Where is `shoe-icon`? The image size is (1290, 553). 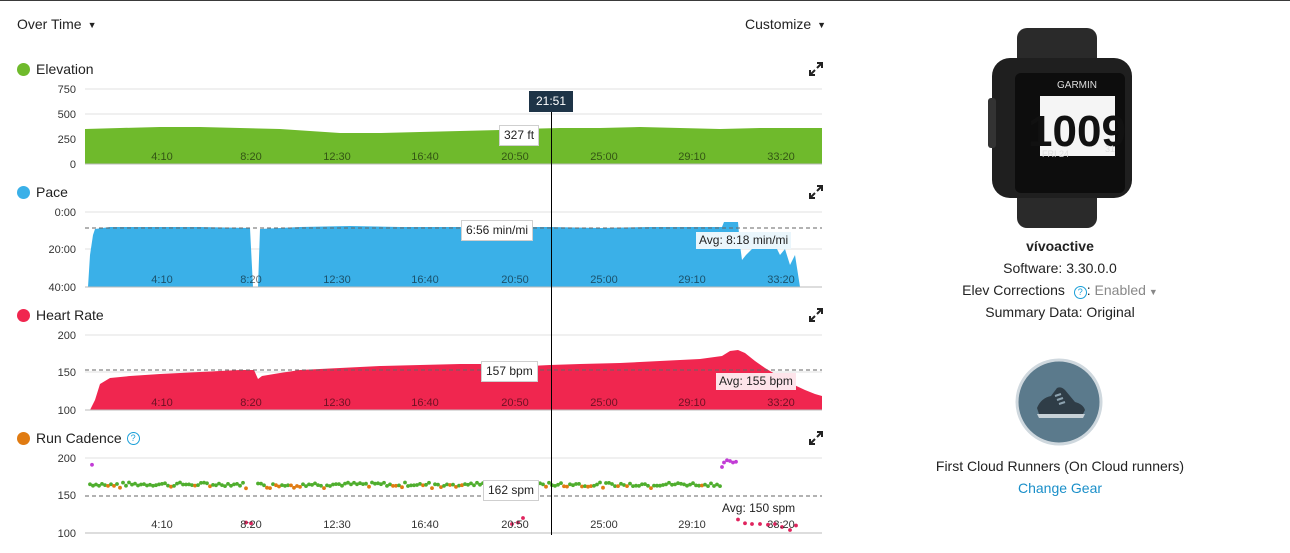 shoe-icon is located at coordinates (1059, 402).